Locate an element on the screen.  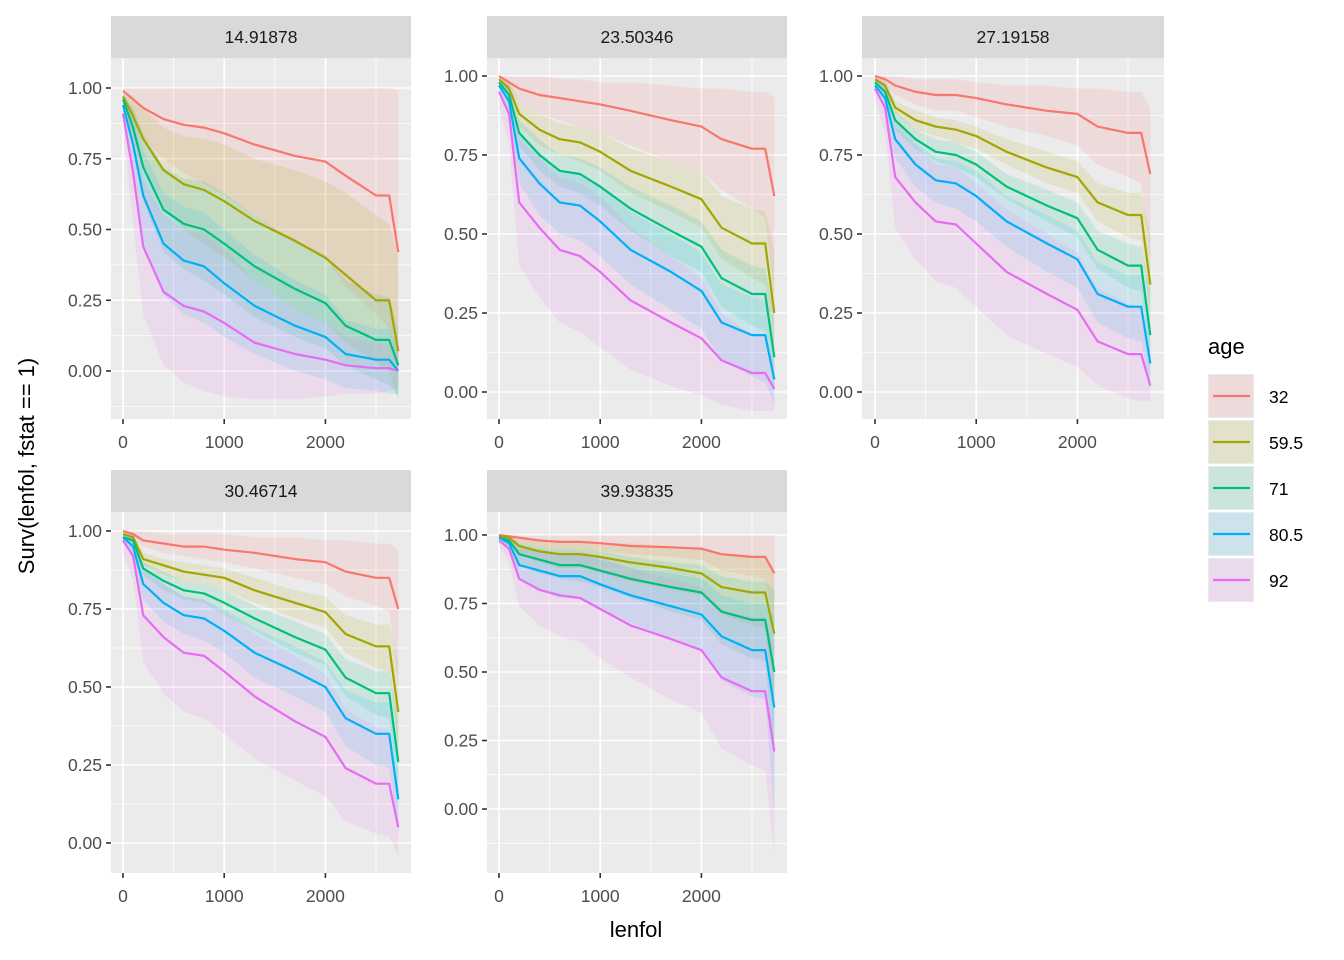
panel-background is located at coordinates (637, 692).